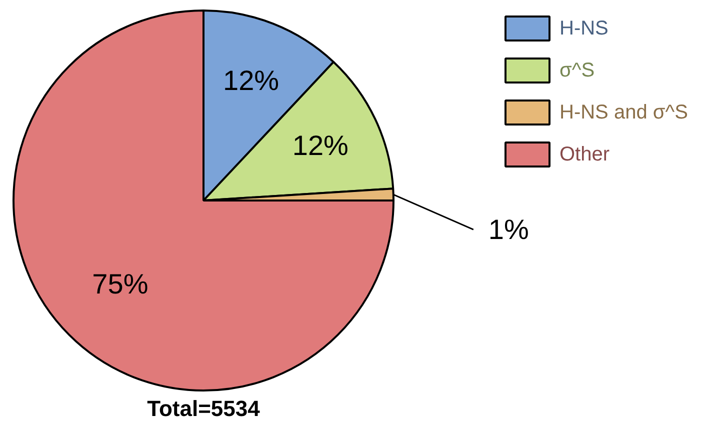  I want to click on legend-label: σ^S, so click(577, 71).